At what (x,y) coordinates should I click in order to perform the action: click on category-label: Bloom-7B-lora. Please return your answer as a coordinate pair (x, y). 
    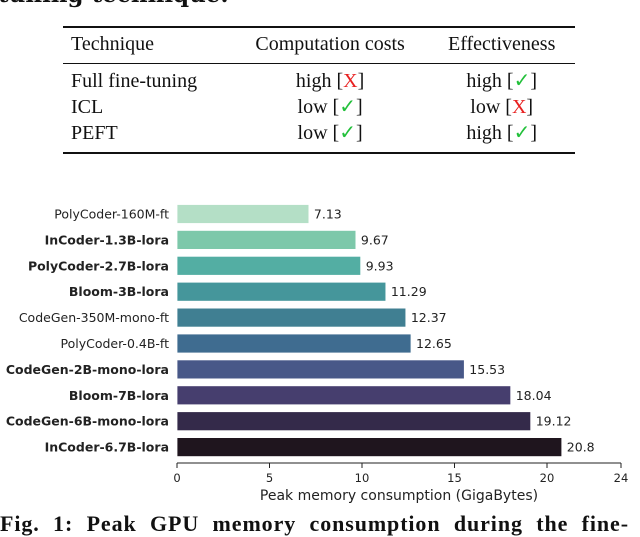
    Looking at the image, I should click on (119, 395).